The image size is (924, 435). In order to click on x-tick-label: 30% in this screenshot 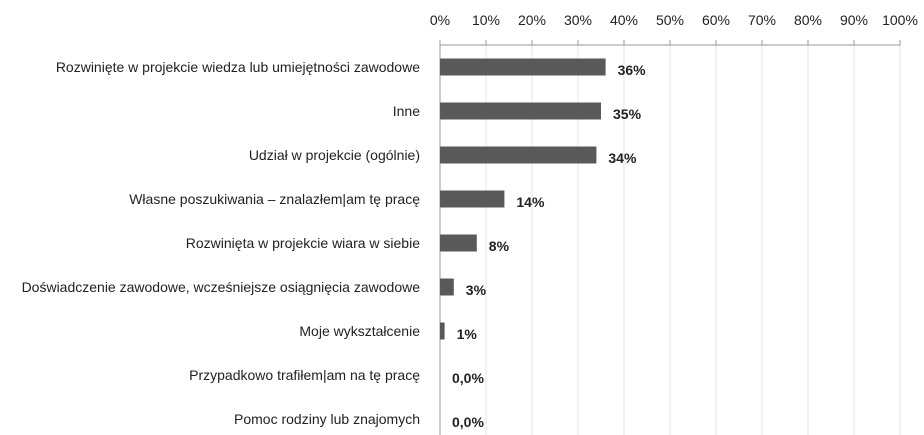, I will do `click(578, 20)`.